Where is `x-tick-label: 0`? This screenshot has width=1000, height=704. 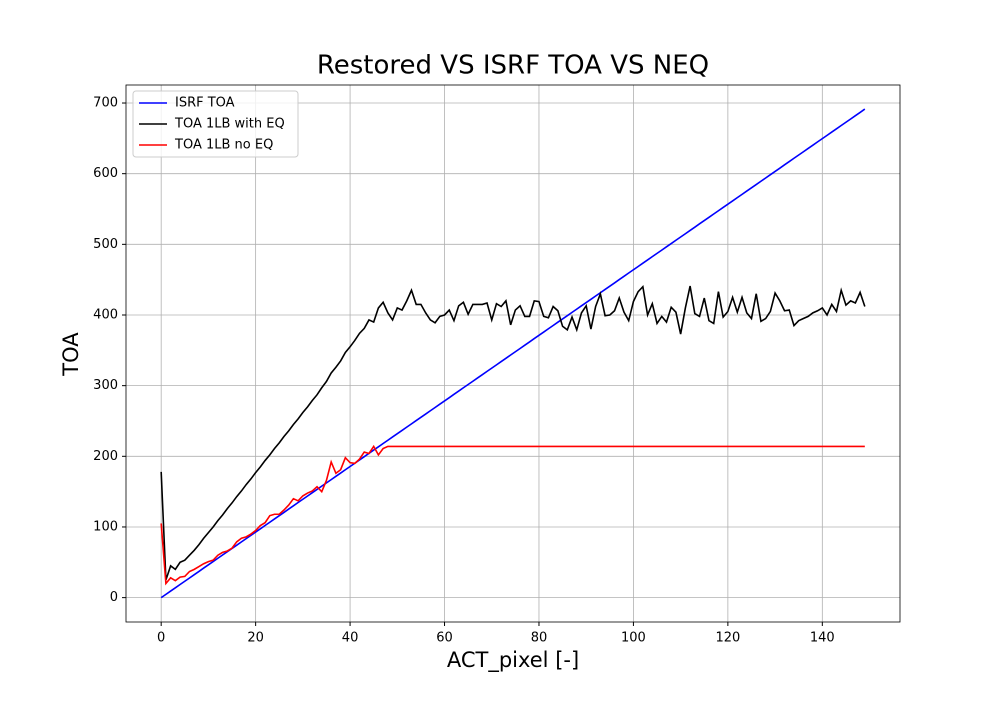 x-tick-label: 0 is located at coordinates (161, 638).